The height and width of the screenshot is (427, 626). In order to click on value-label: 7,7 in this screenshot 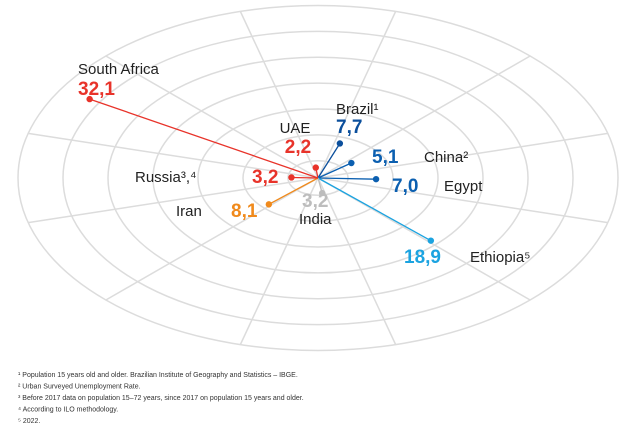, I will do `click(349, 127)`.